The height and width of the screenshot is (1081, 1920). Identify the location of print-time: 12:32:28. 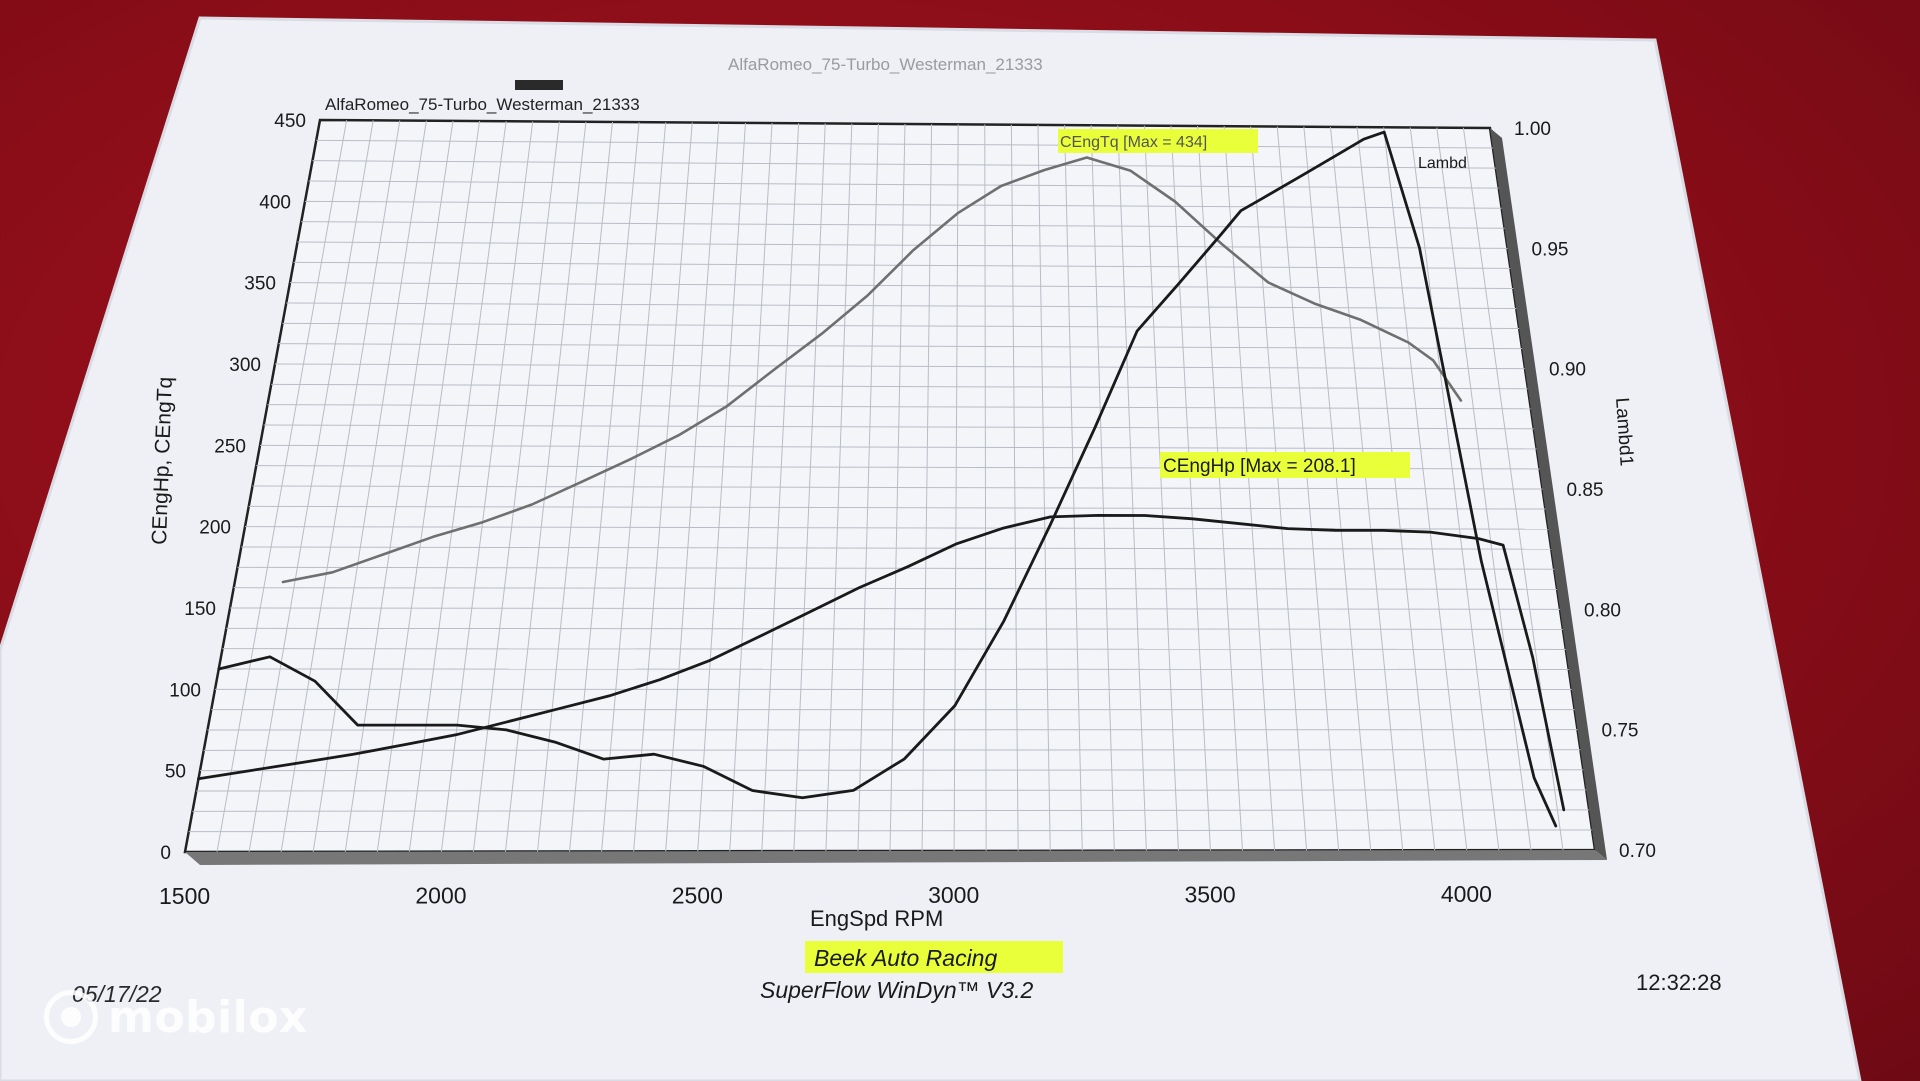
(1679, 982).